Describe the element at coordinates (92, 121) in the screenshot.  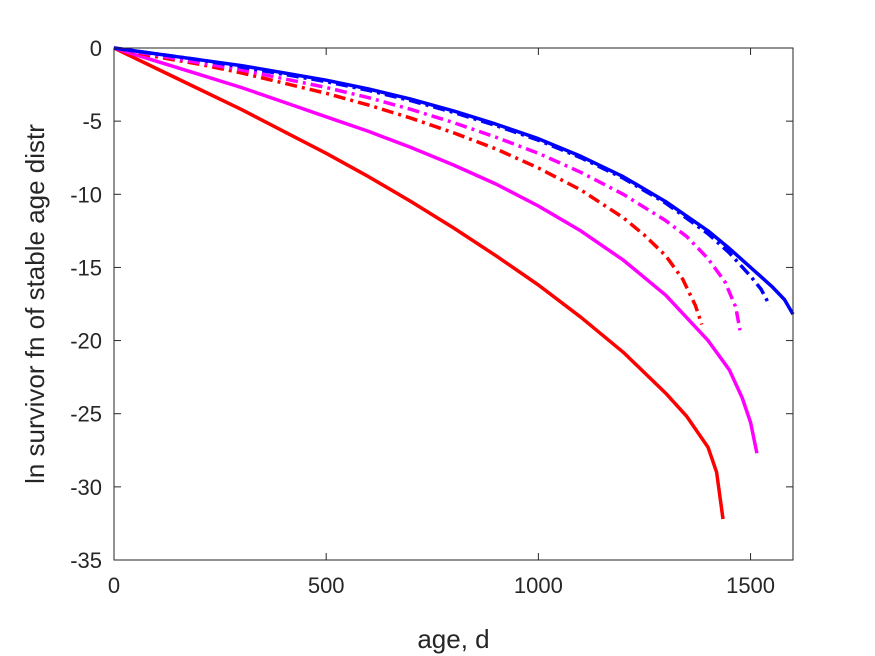
I see `y-tick-label: -5` at that location.